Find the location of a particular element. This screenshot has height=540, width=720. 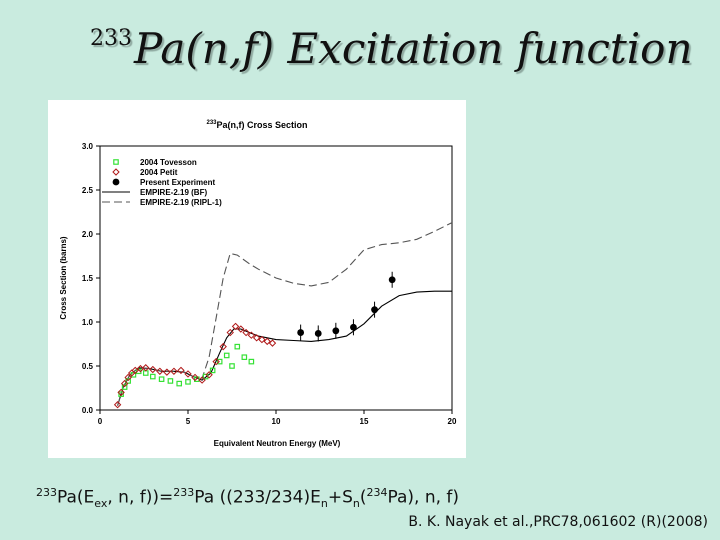

x-tick-label: 0 is located at coordinates (100, 421).